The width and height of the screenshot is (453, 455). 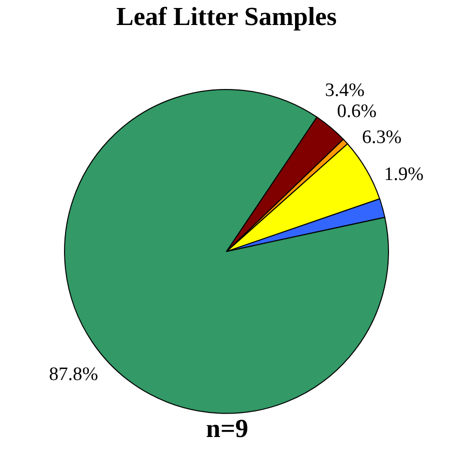 I want to click on text: n=9, so click(x=227, y=428).